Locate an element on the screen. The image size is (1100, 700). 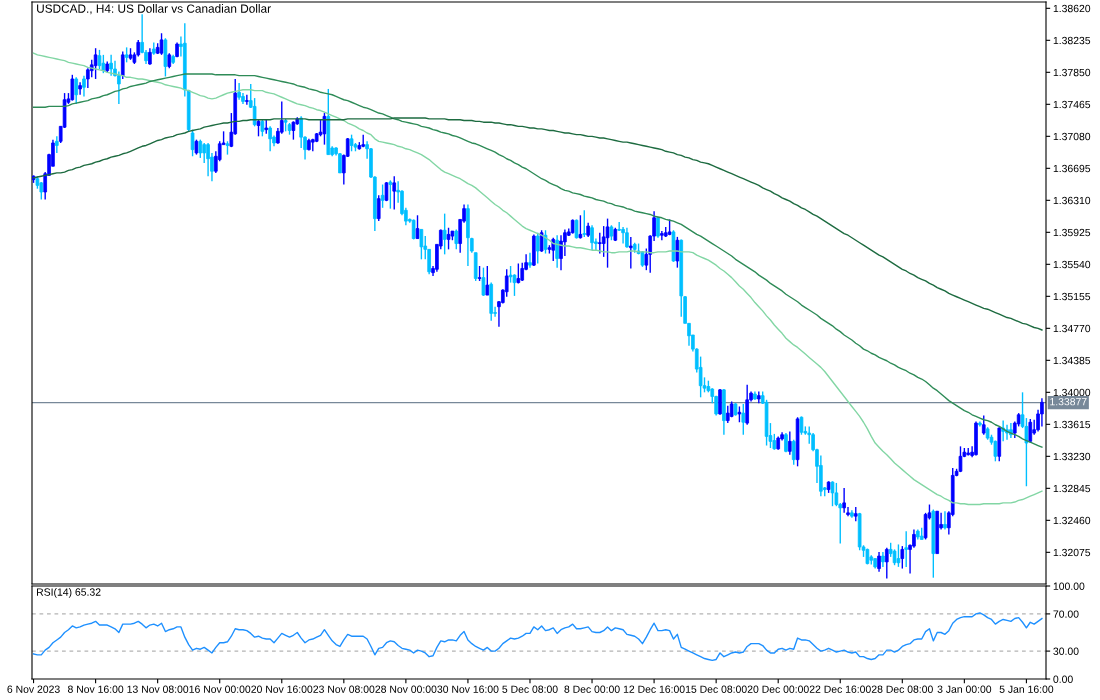
y-tick-label: 1.37080 is located at coordinates (1072, 136).